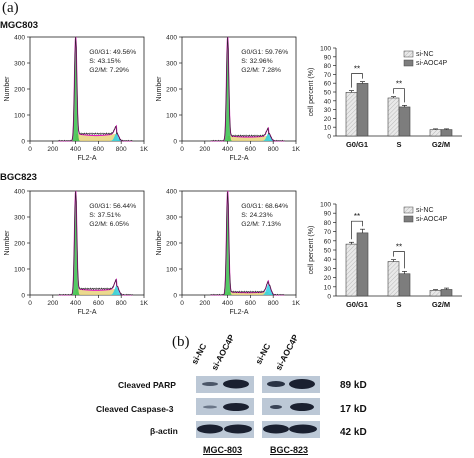 Image resolution: width=474 pixels, height=458 pixels. I want to click on blot-bands, so click(258, 407).